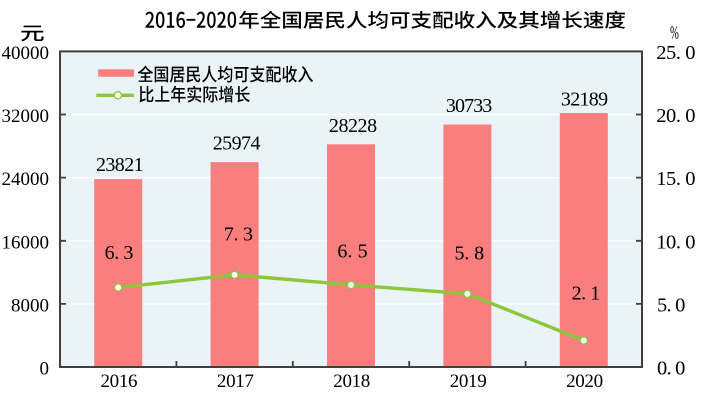  What do you see at coordinates (120, 165) in the screenshot?
I see `svg-text: 23821` at bounding box center [120, 165].